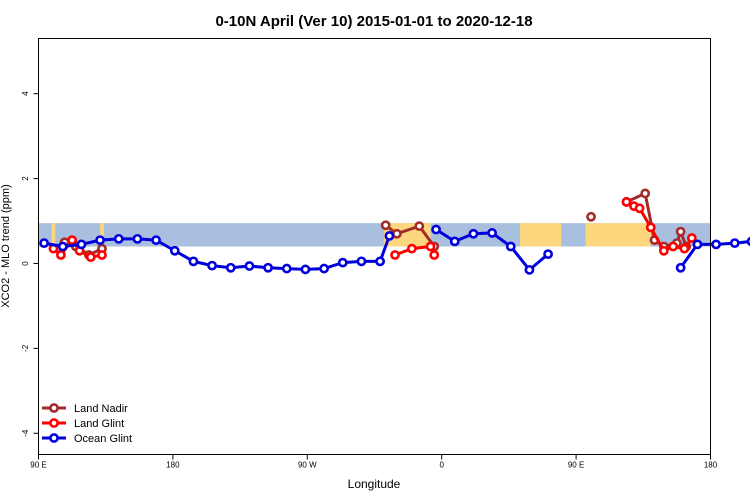  Describe the element at coordinates (6, 245) in the screenshot. I see `y-axis-label: XCO2 - MLO trend (ppm)` at that location.